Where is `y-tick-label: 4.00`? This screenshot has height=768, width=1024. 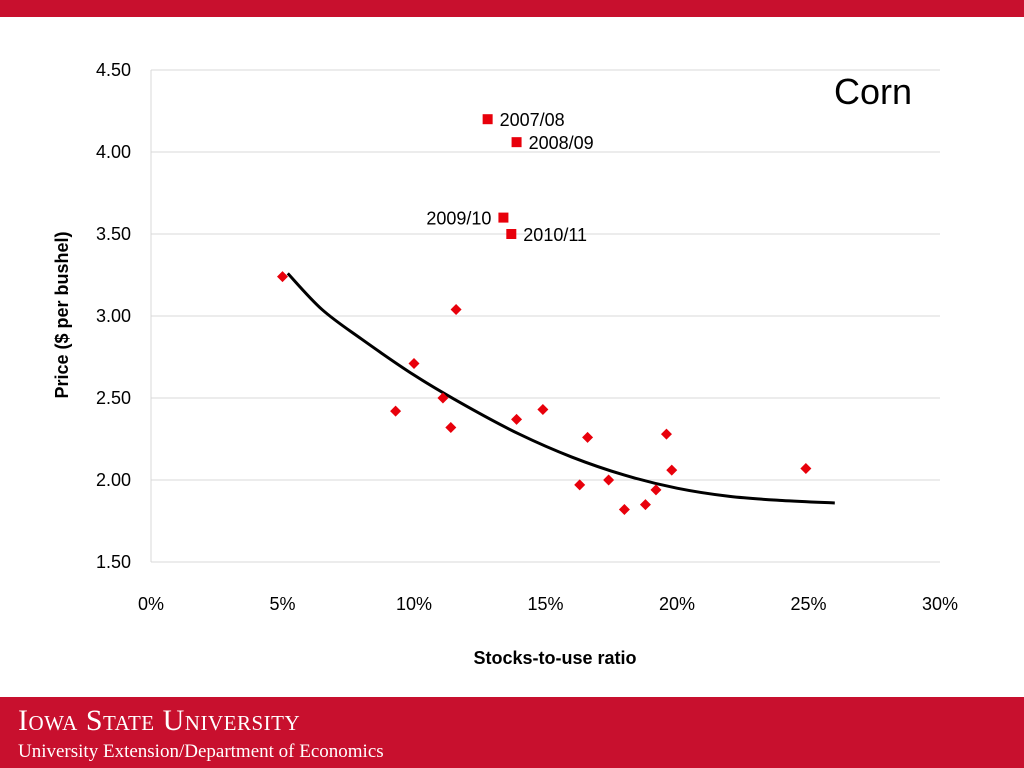 y-tick-label: 4.00 is located at coordinates (113, 152).